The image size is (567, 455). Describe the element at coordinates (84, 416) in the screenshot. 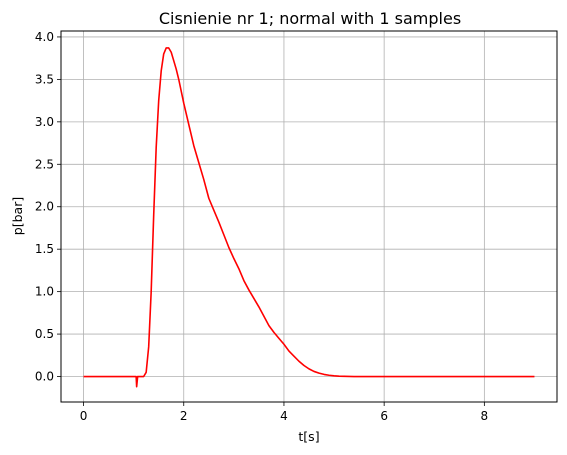

I see `x-tick-label: 0` at that location.